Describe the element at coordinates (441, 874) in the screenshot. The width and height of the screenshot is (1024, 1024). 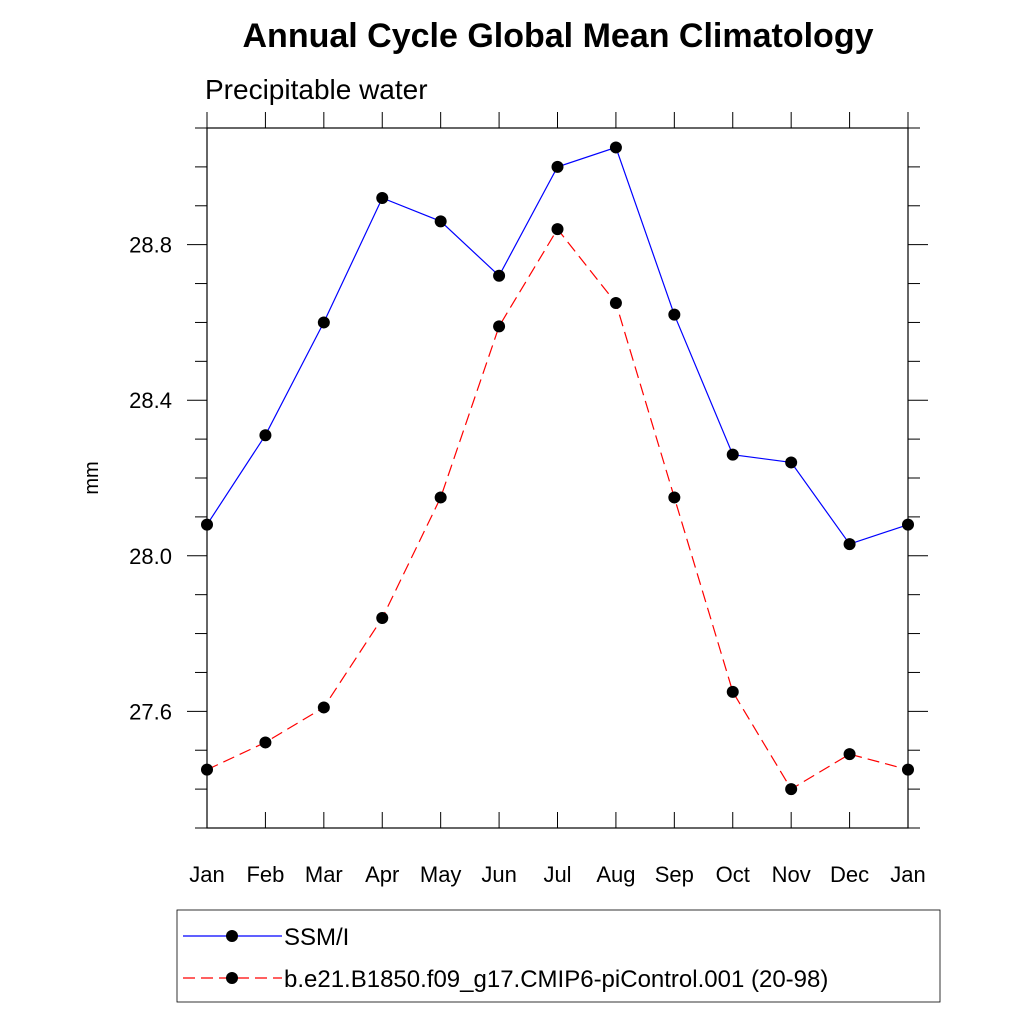
I see `x-tick-label: May` at that location.